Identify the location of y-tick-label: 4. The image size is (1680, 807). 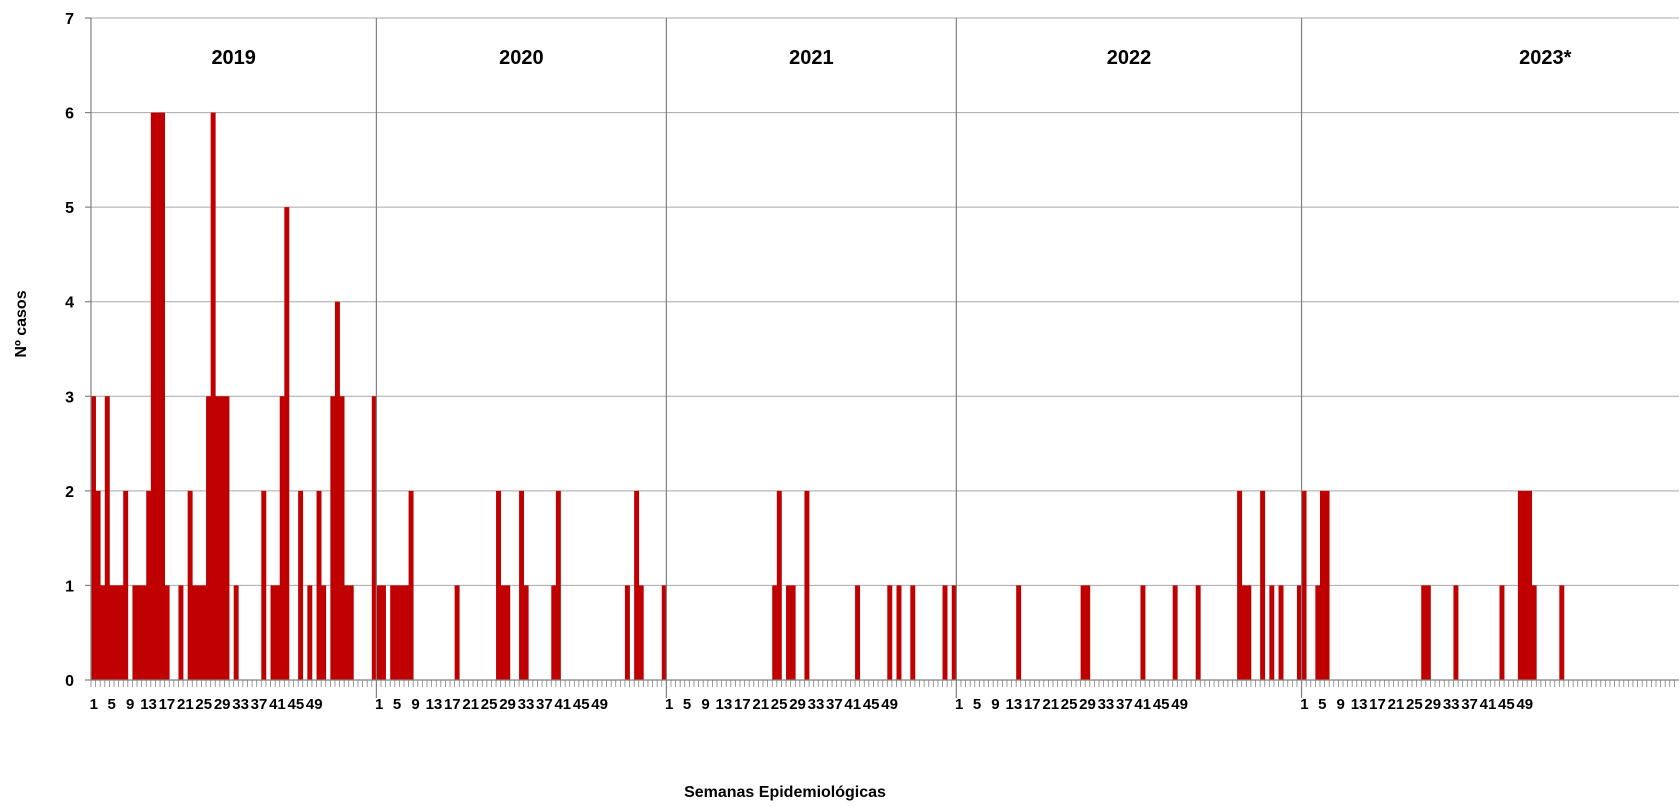
(69, 303).